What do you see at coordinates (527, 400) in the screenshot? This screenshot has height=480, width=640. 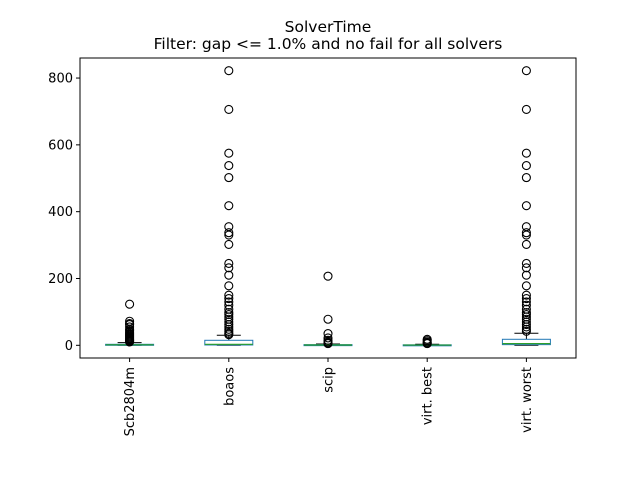 I see `x-tick-label: virt. worst` at bounding box center [527, 400].